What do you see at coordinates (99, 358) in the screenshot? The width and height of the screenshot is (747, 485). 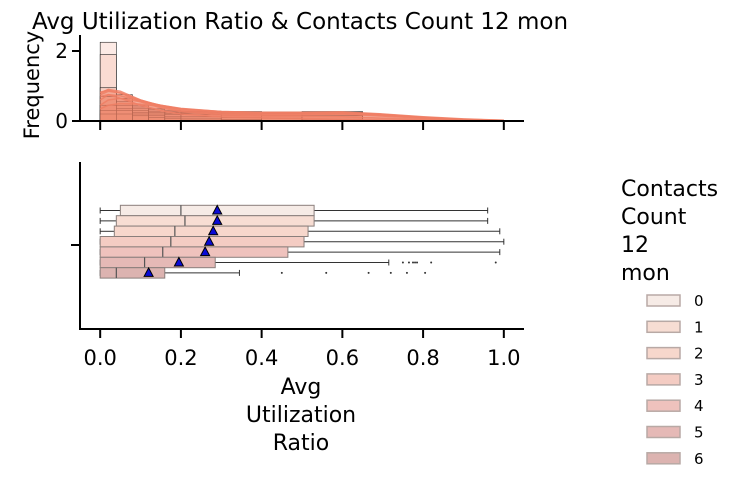 I see `x-tick-label: 0.0` at bounding box center [99, 358].